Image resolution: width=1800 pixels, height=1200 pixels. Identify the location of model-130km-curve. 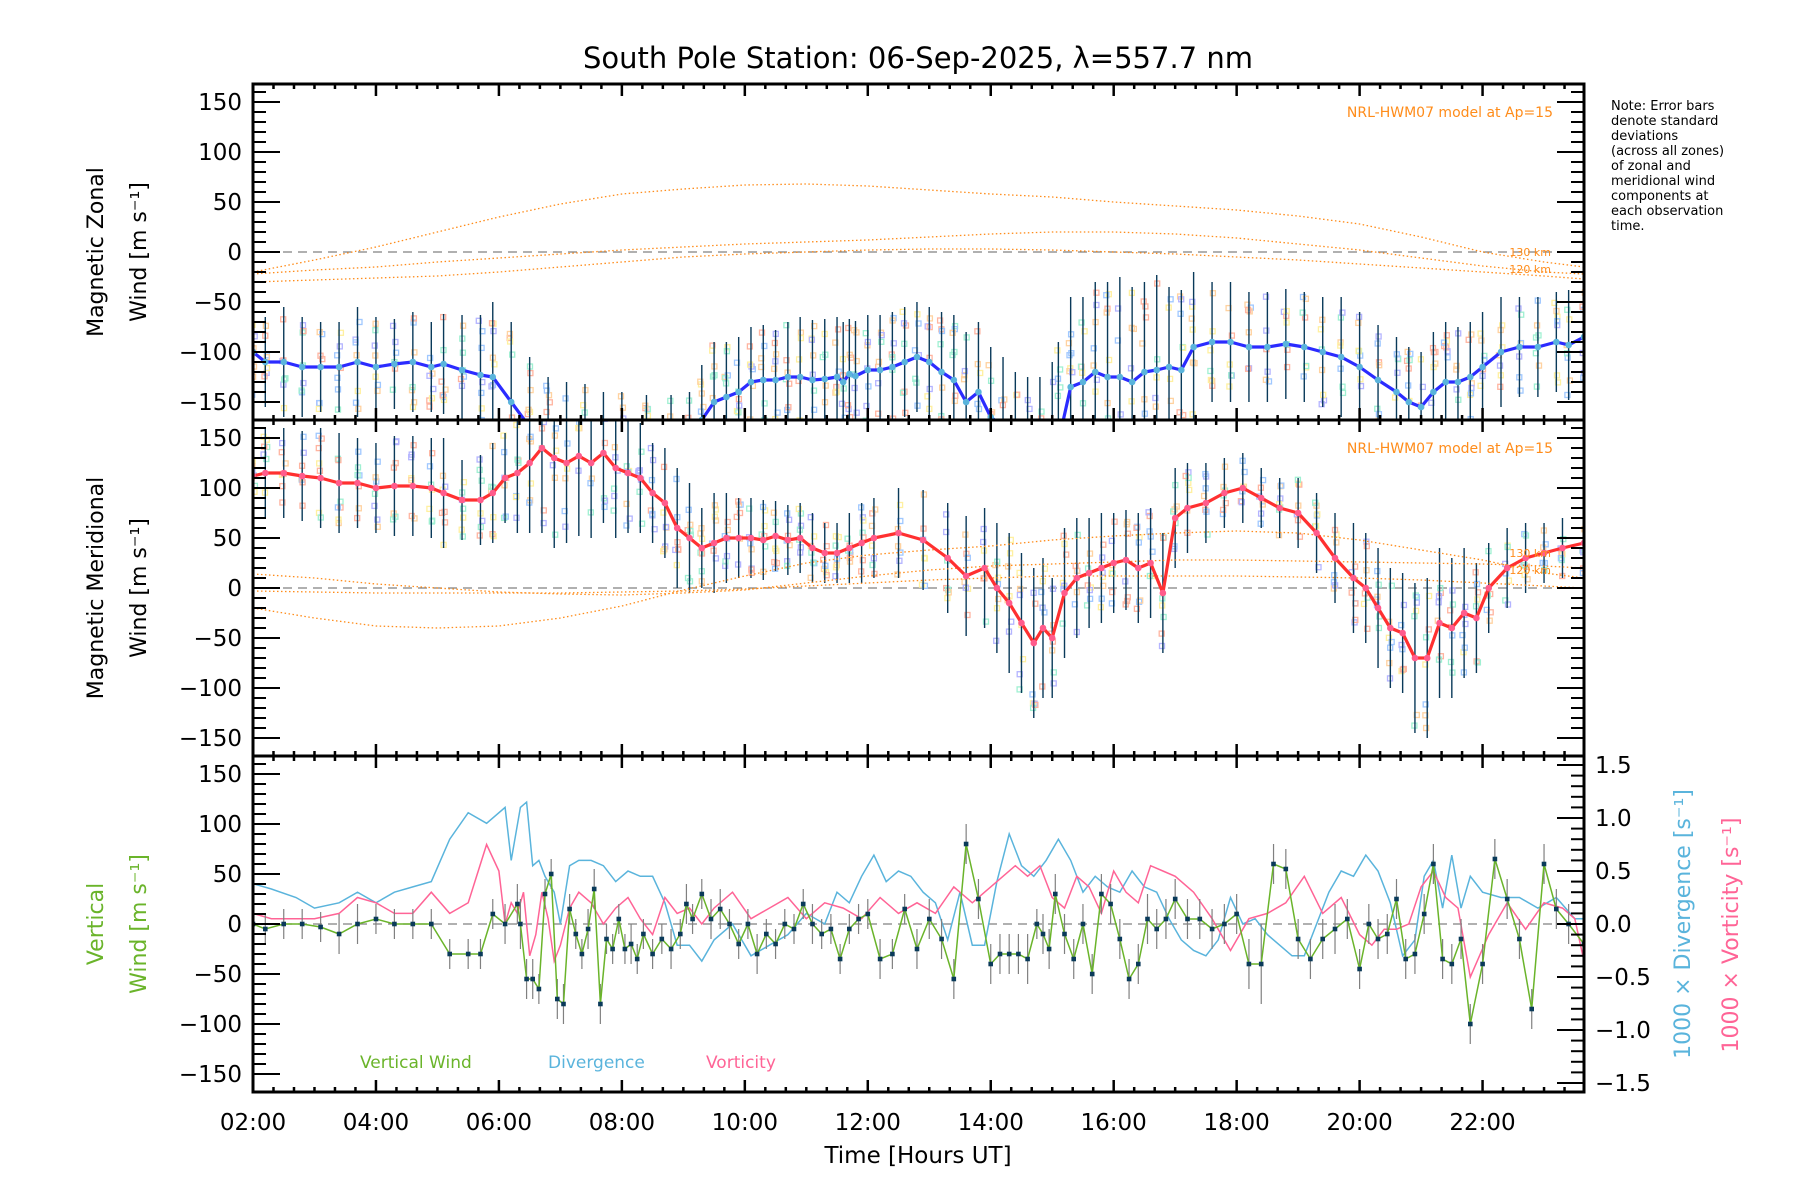
(918, 577).